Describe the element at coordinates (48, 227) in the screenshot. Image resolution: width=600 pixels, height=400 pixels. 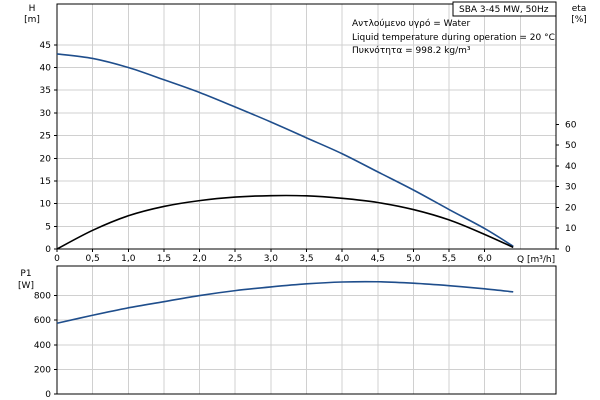
I see `y-left-tick-label: 5` at that location.